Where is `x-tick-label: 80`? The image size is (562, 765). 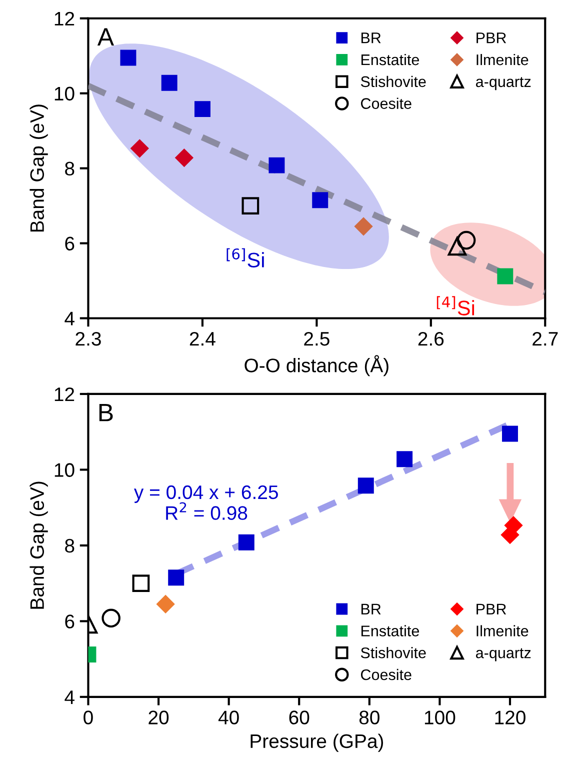 x-tick-label: 80 is located at coordinates (369, 717).